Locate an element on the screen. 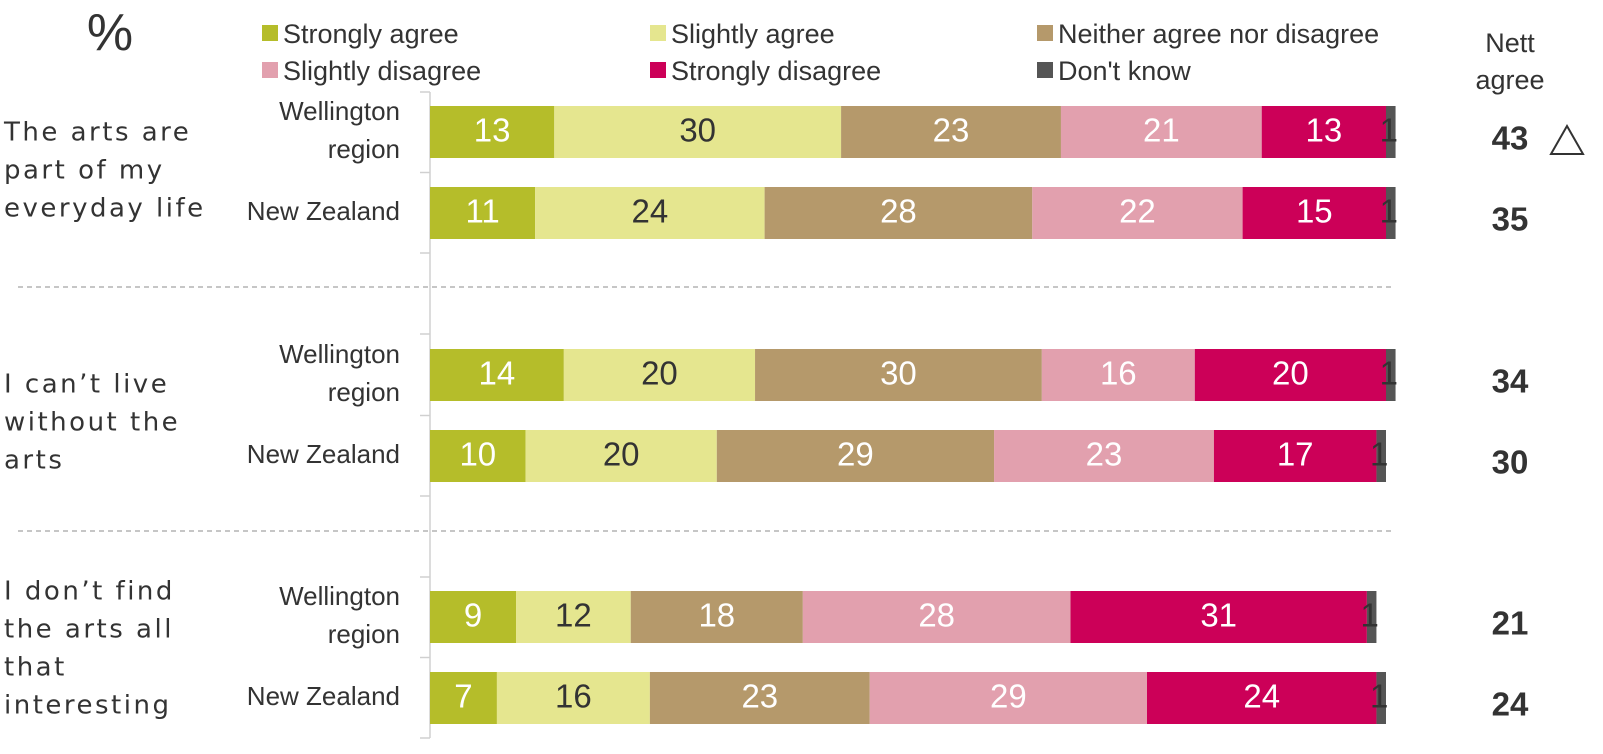 Image resolution: width=1603 pixels, height=754 pixels. value-label-slightly-disagree: 29 is located at coordinates (1008, 696).